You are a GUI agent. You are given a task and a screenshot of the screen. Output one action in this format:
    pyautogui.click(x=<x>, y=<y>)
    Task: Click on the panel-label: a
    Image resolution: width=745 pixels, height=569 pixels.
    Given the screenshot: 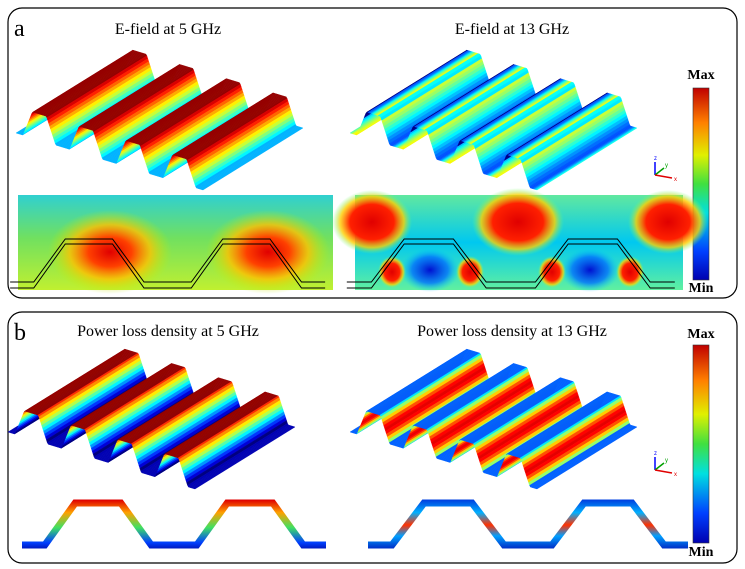 What is the action you would take?
    pyautogui.click(x=19, y=29)
    